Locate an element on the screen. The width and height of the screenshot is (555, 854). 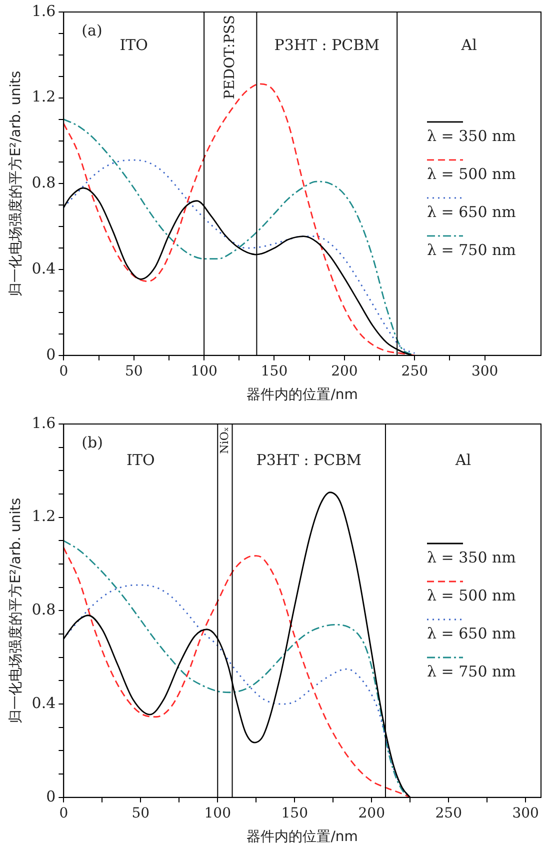
annotation: (a) is located at coordinates (92, 30).